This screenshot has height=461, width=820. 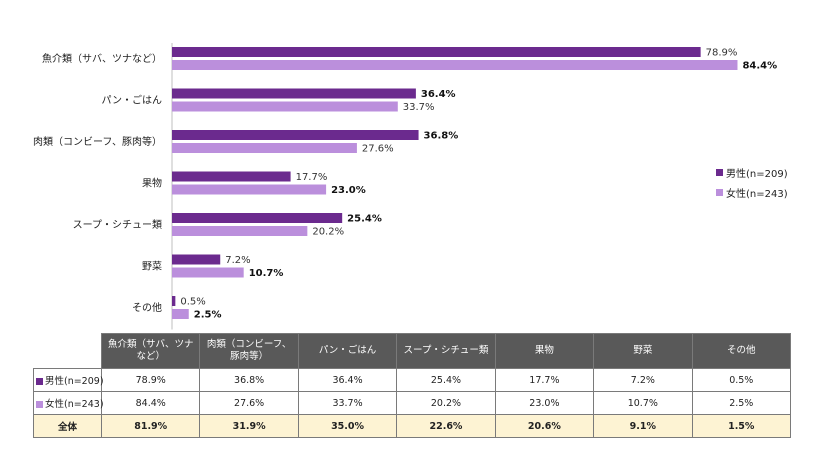 What do you see at coordinates (117, 225) in the screenshot?
I see `category-label: スープ・シチュー類` at bounding box center [117, 225].